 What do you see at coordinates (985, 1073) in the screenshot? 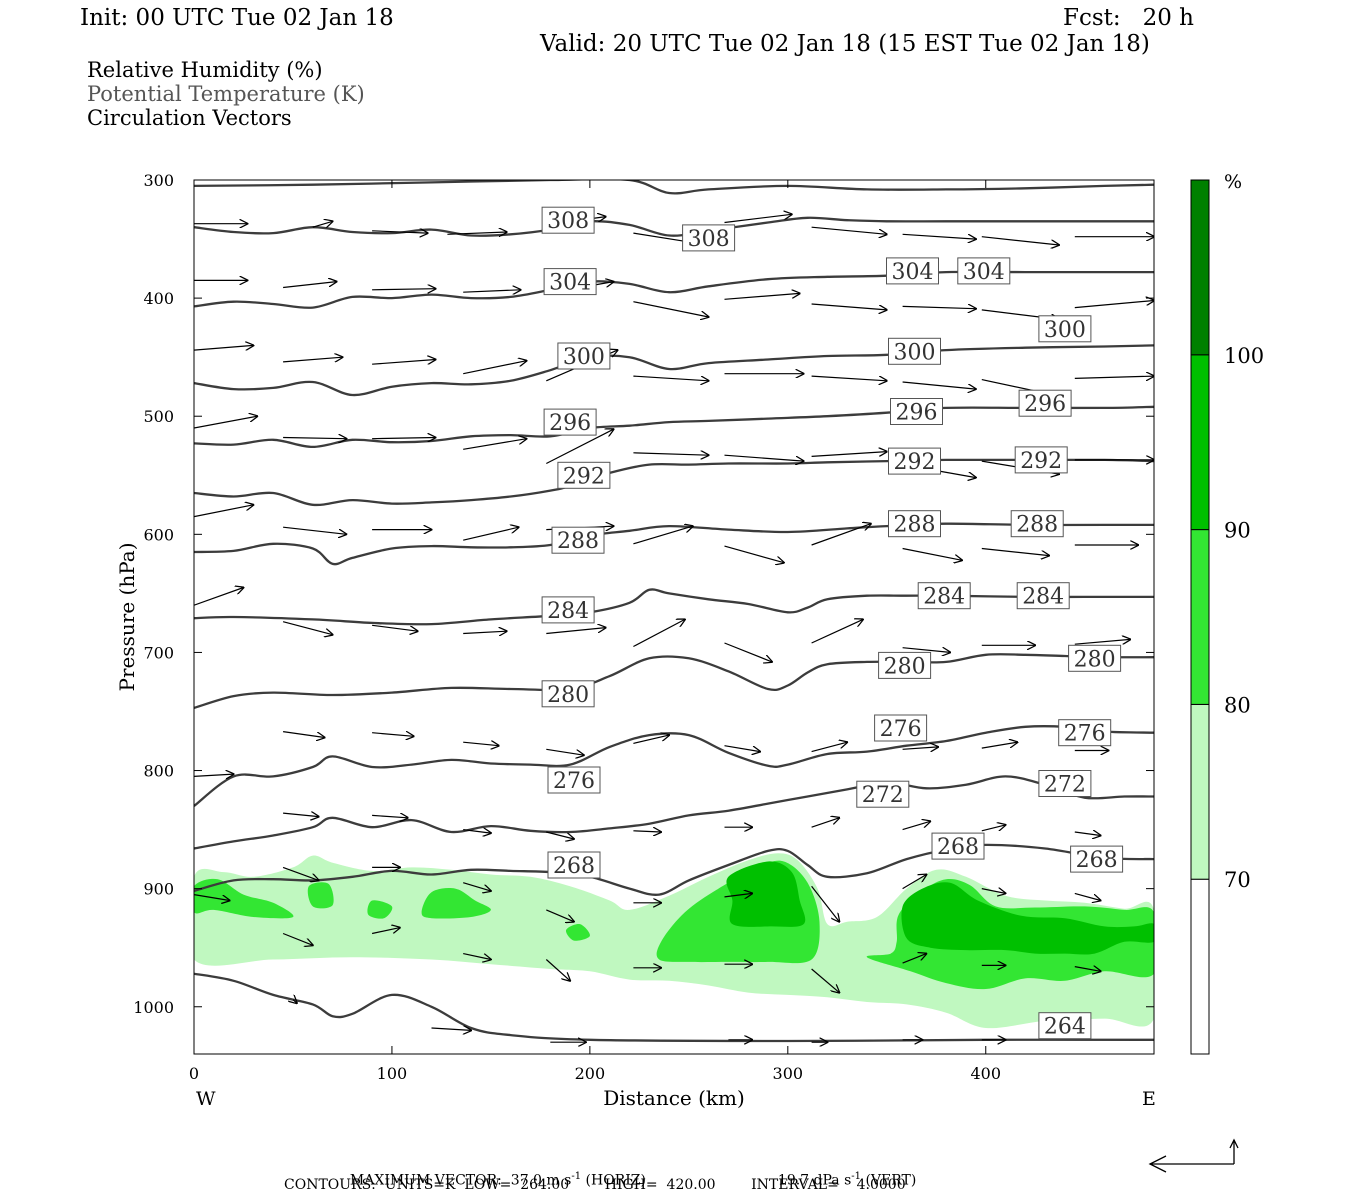
I see `x-tick-label: 400` at bounding box center [985, 1073].